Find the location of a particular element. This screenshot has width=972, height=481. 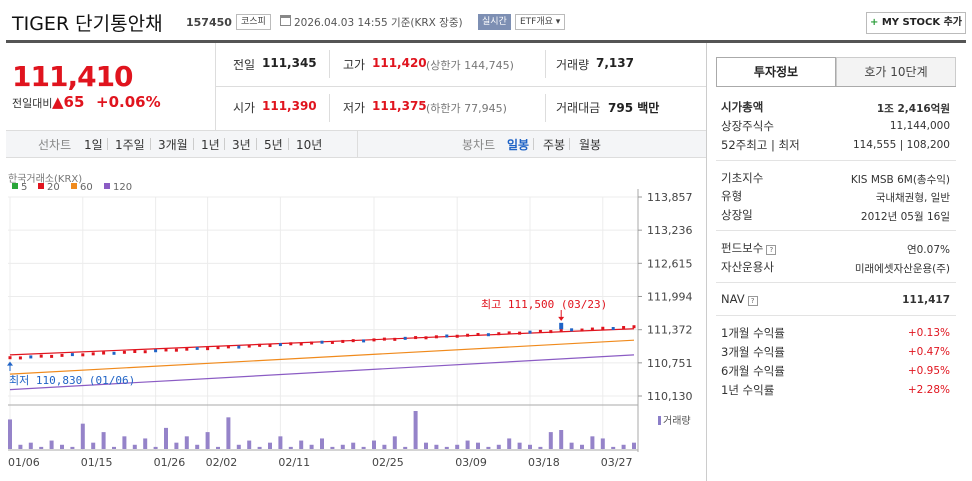

period-3y: 3년 is located at coordinates (241, 145).